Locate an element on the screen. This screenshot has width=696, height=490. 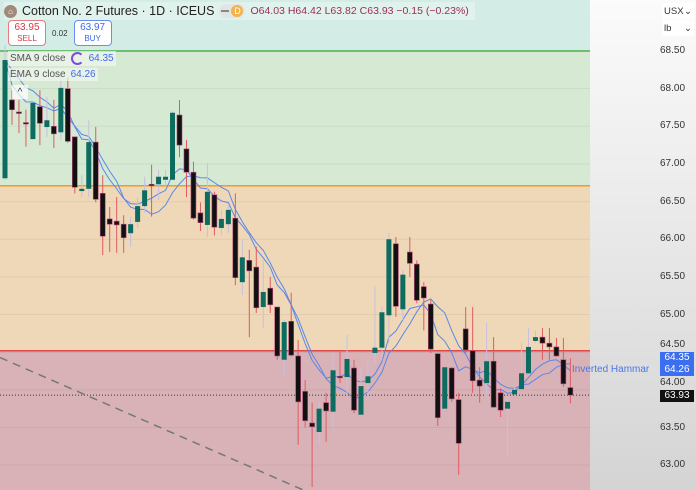
symbol-title: Cotton No. 2 Futures · 1D · ICEUS is located at coordinates (118, 11).